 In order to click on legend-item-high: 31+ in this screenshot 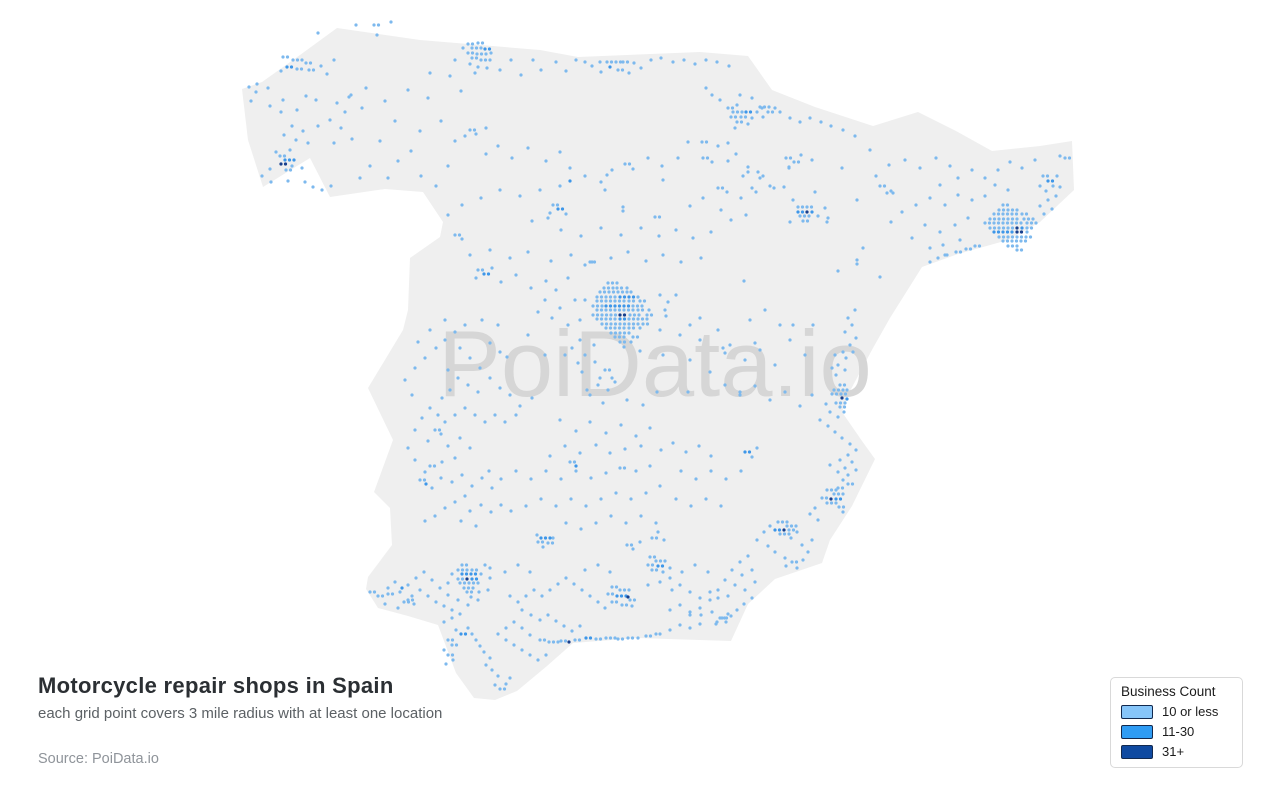, I will do `click(1176, 751)`.